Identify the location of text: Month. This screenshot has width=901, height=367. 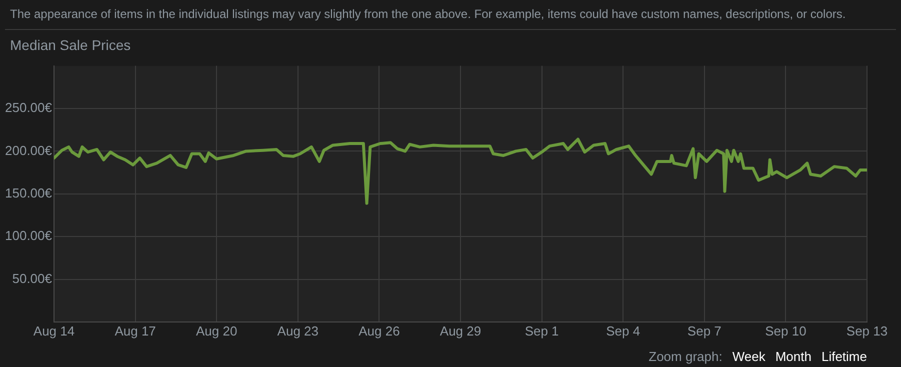
(793, 356).